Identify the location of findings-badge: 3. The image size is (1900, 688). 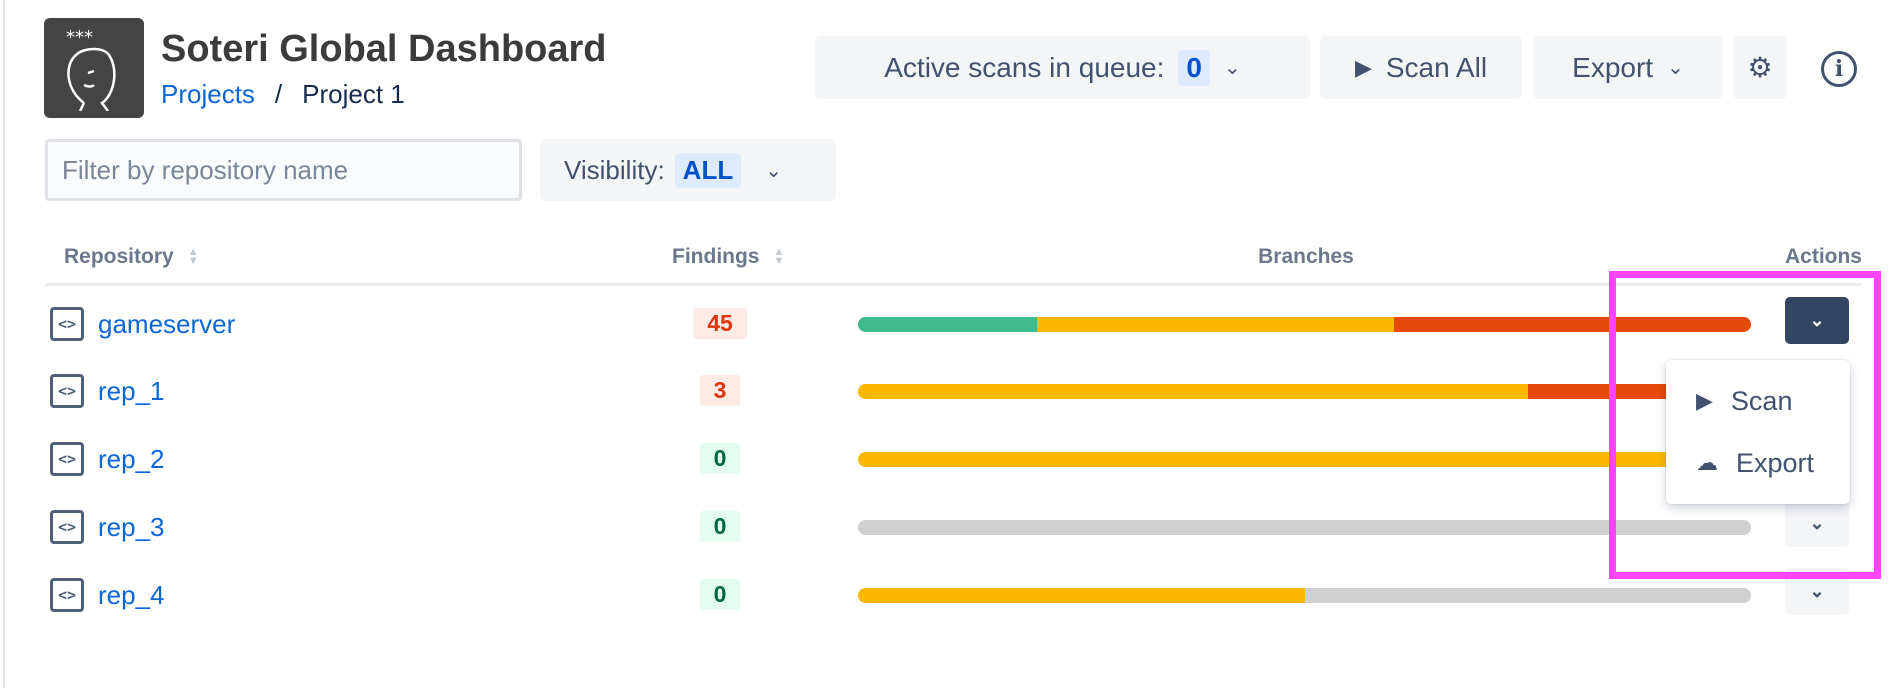
(720, 390).